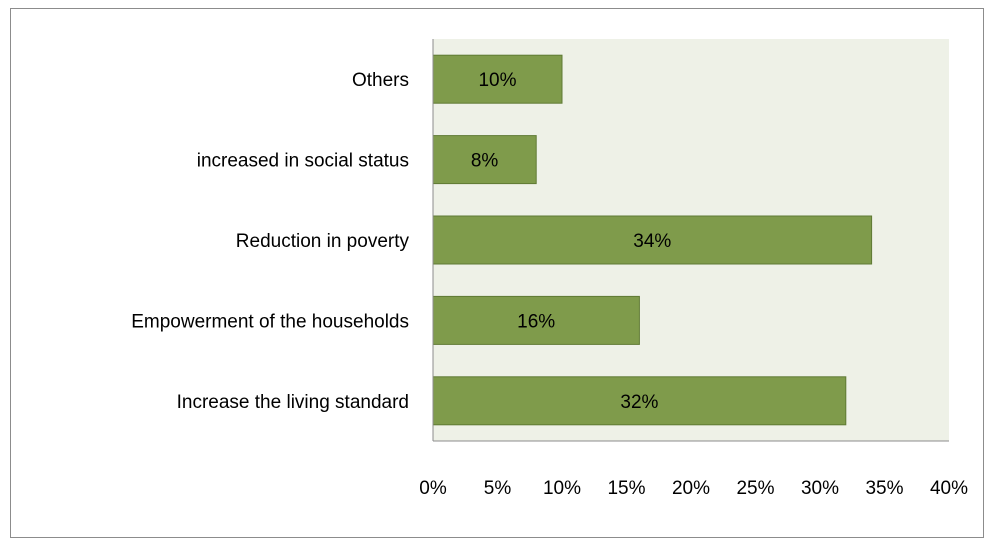  What do you see at coordinates (755, 488) in the screenshot?
I see `x-tick-label: 25%` at bounding box center [755, 488].